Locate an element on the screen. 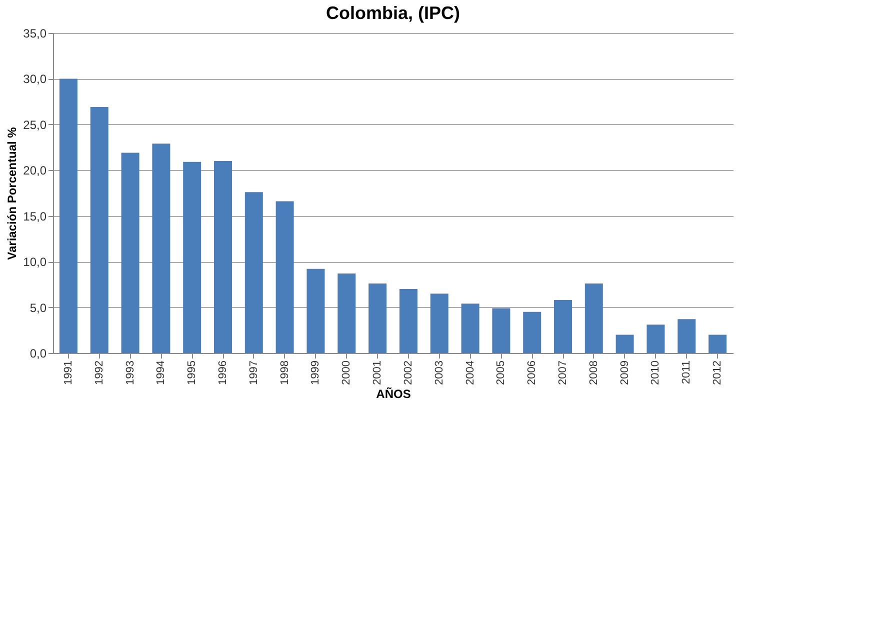 The image size is (885, 622). x-tick-label: 2005 is located at coordinates (501, 372).